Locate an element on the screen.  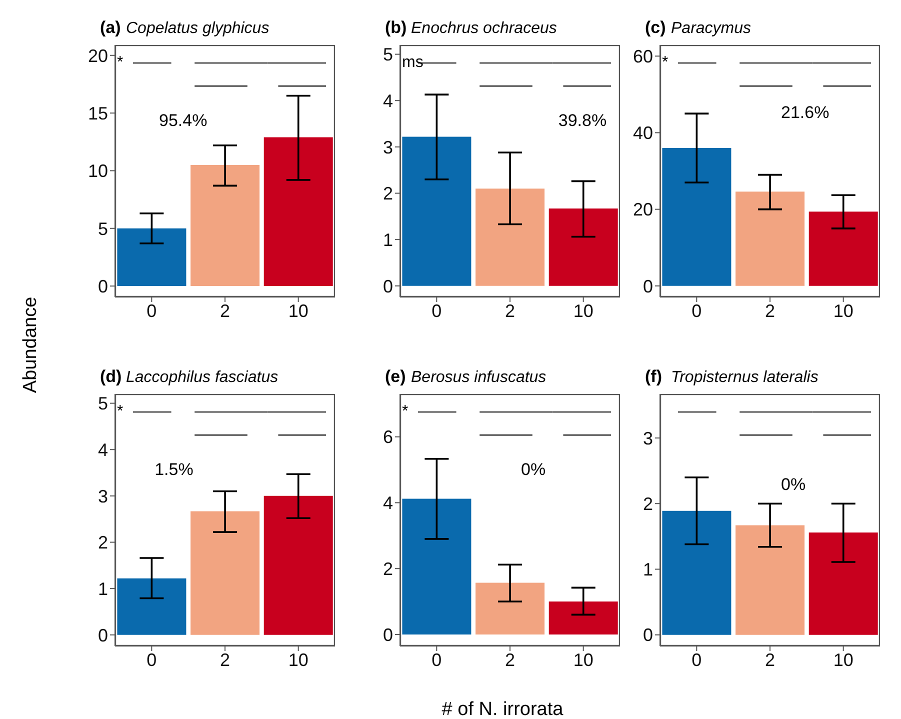
chart-title: (f) is located at coordinates (653, 377).